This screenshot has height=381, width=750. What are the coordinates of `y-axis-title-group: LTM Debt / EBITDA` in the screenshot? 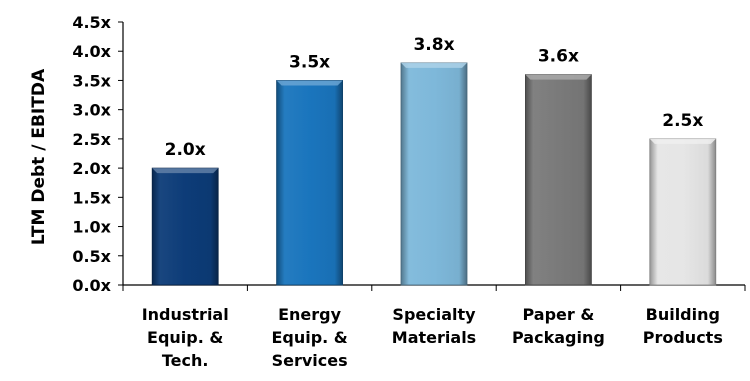 It's located at (39, 156).